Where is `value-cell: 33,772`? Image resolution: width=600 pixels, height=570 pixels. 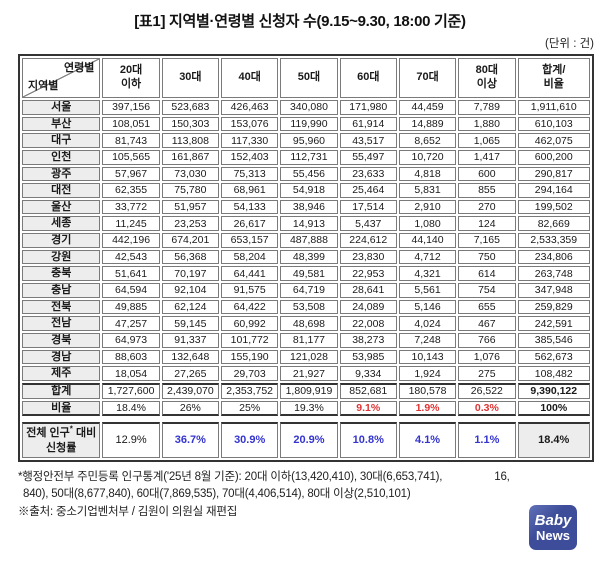
value-cell: 33,772 is located at coordinates (131, 207).